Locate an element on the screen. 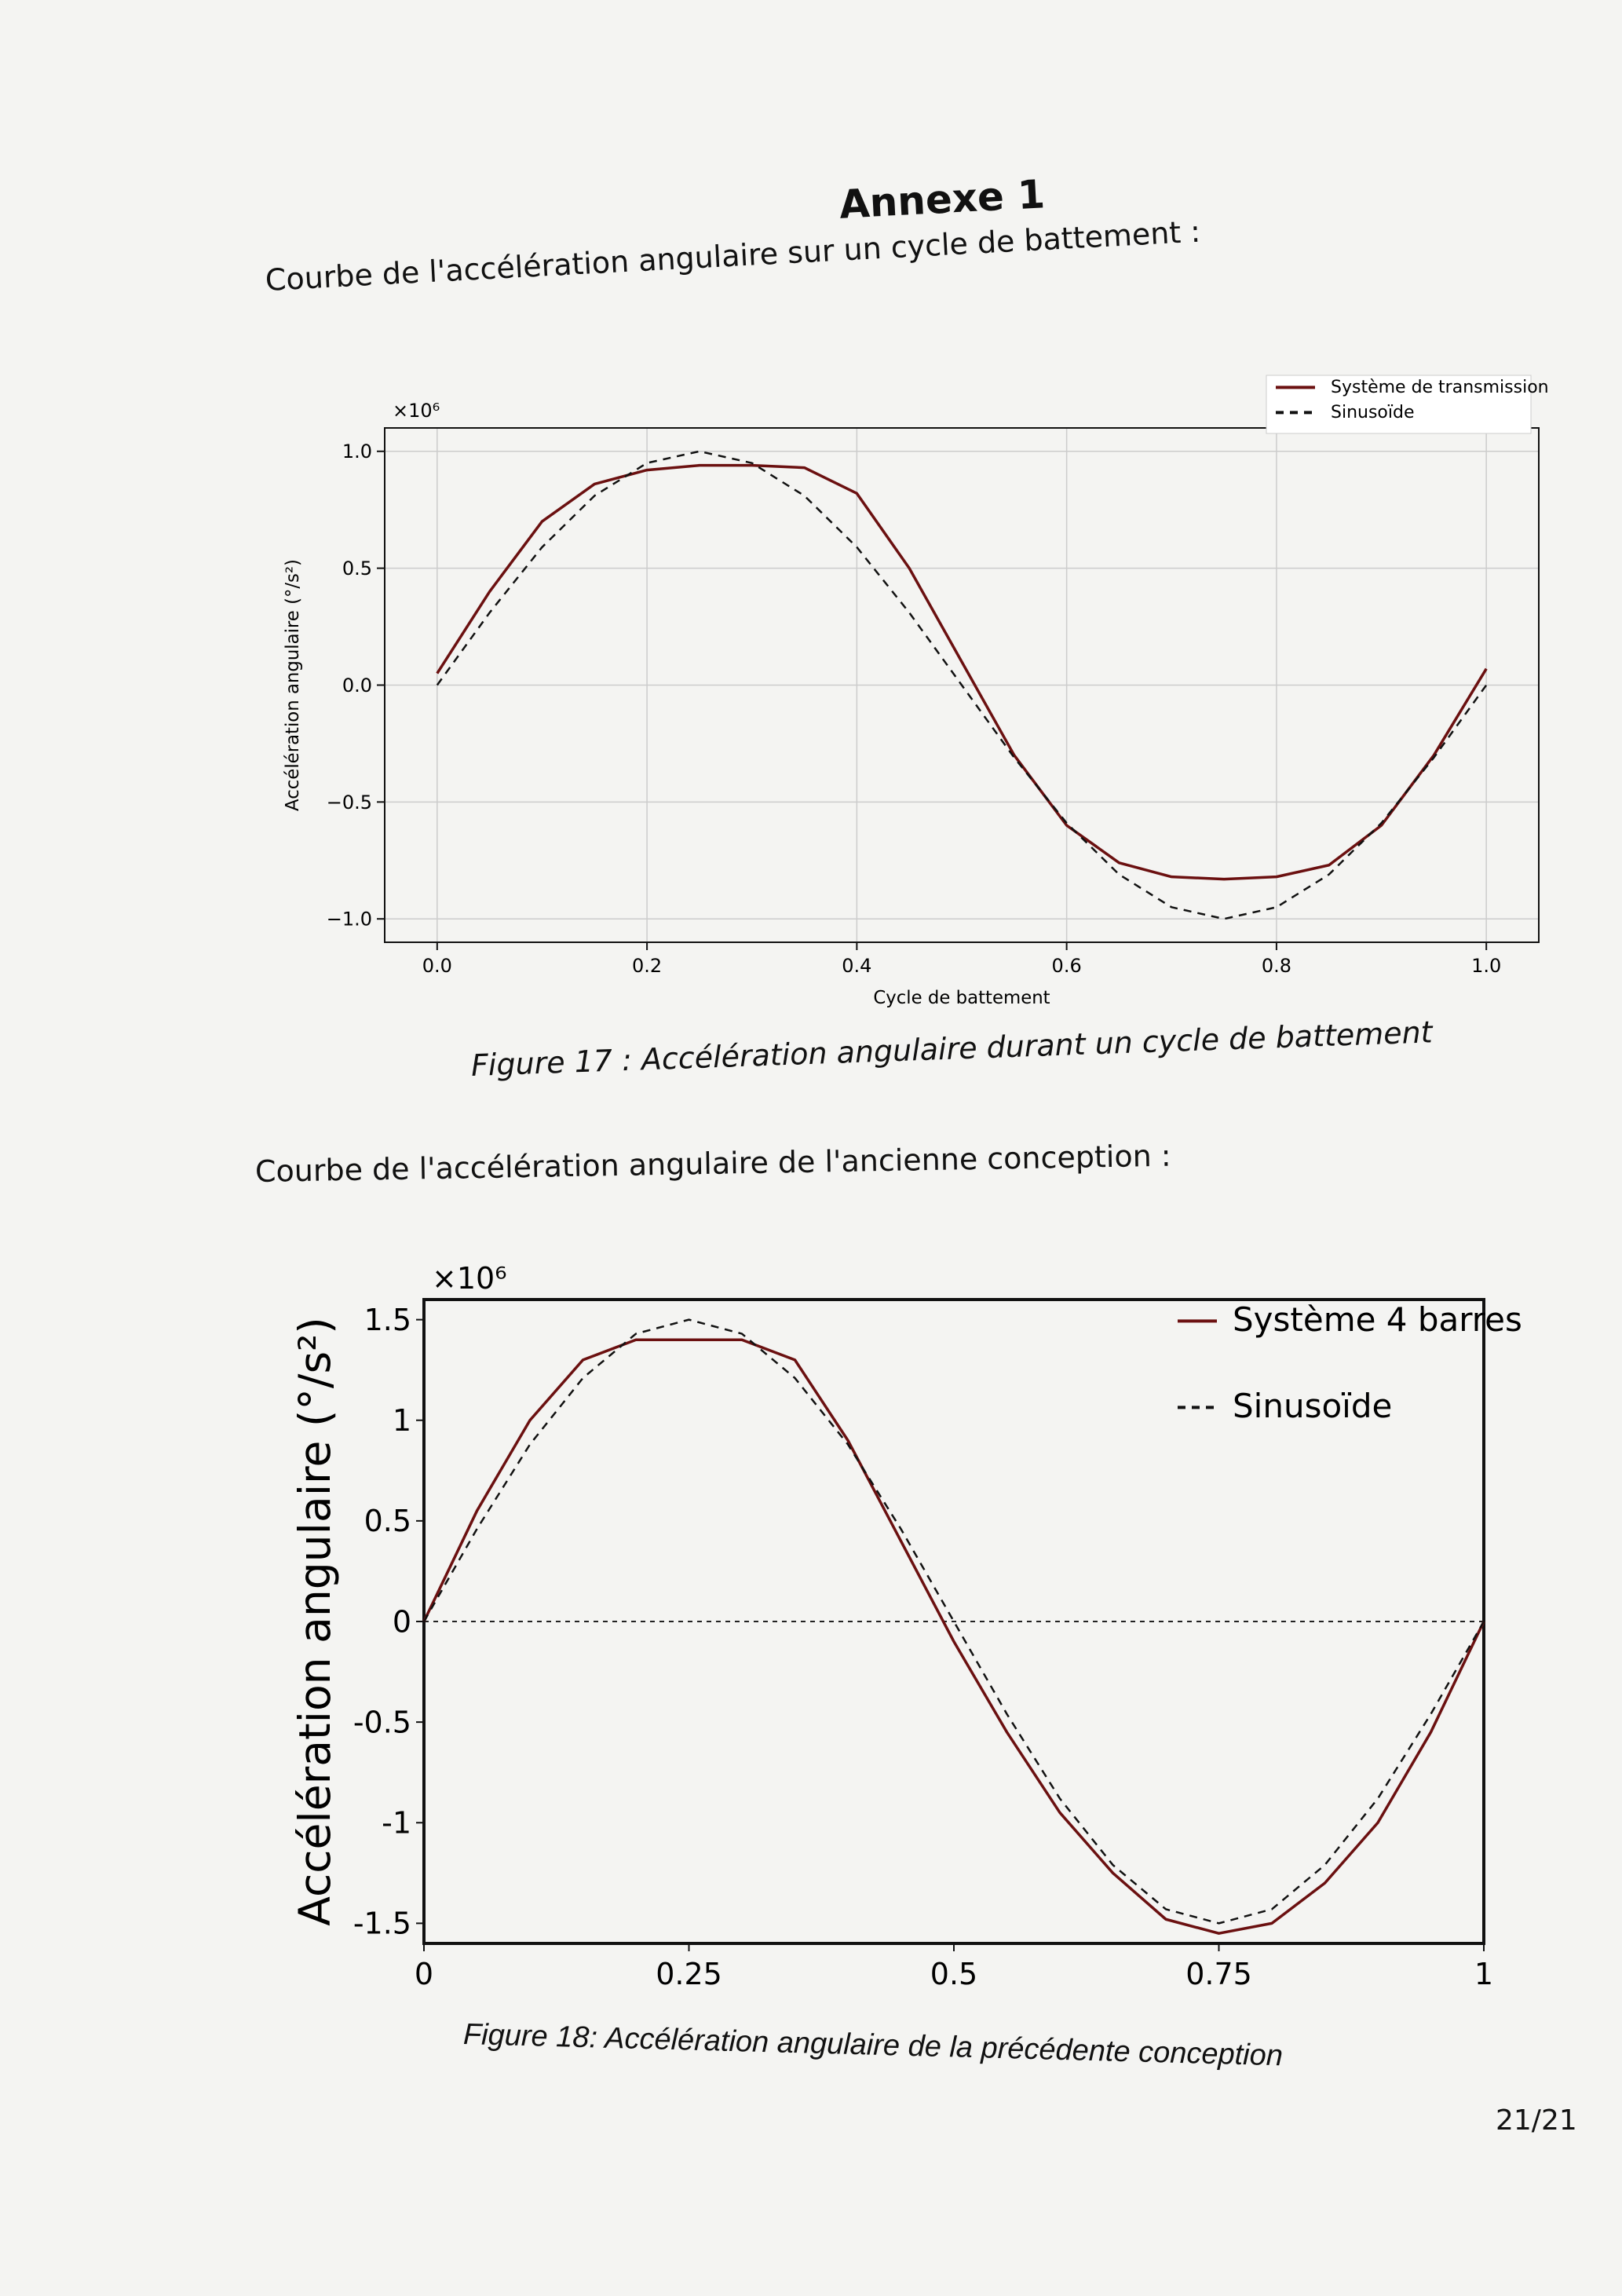 The width and height of the screenshot is (1622, 2296). x-tick-label: 0.8 is located at coordinates (1276, 966).